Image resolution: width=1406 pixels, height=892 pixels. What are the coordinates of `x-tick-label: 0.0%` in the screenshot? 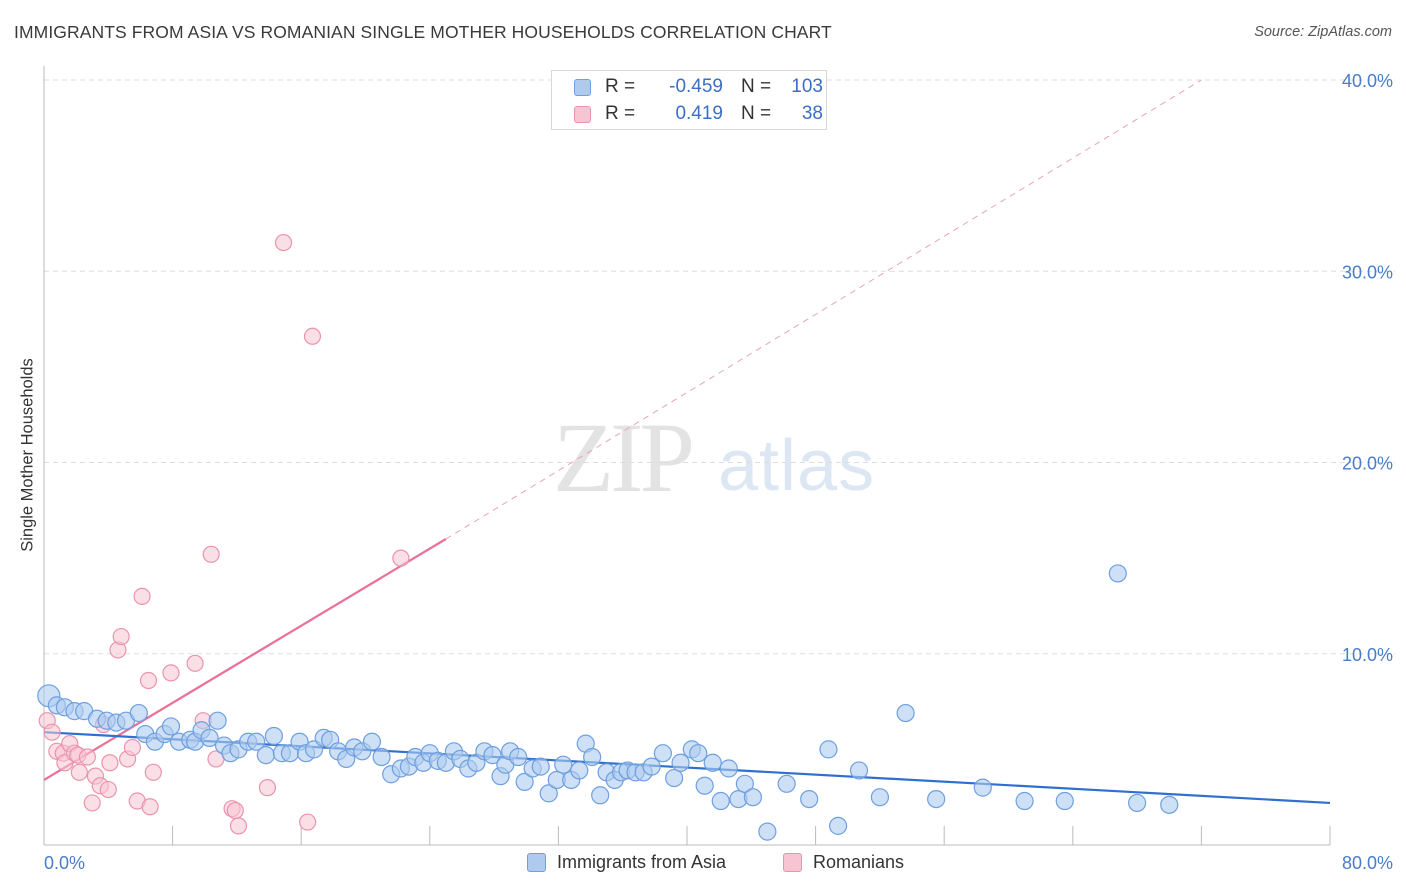 It's located at (64, 863).